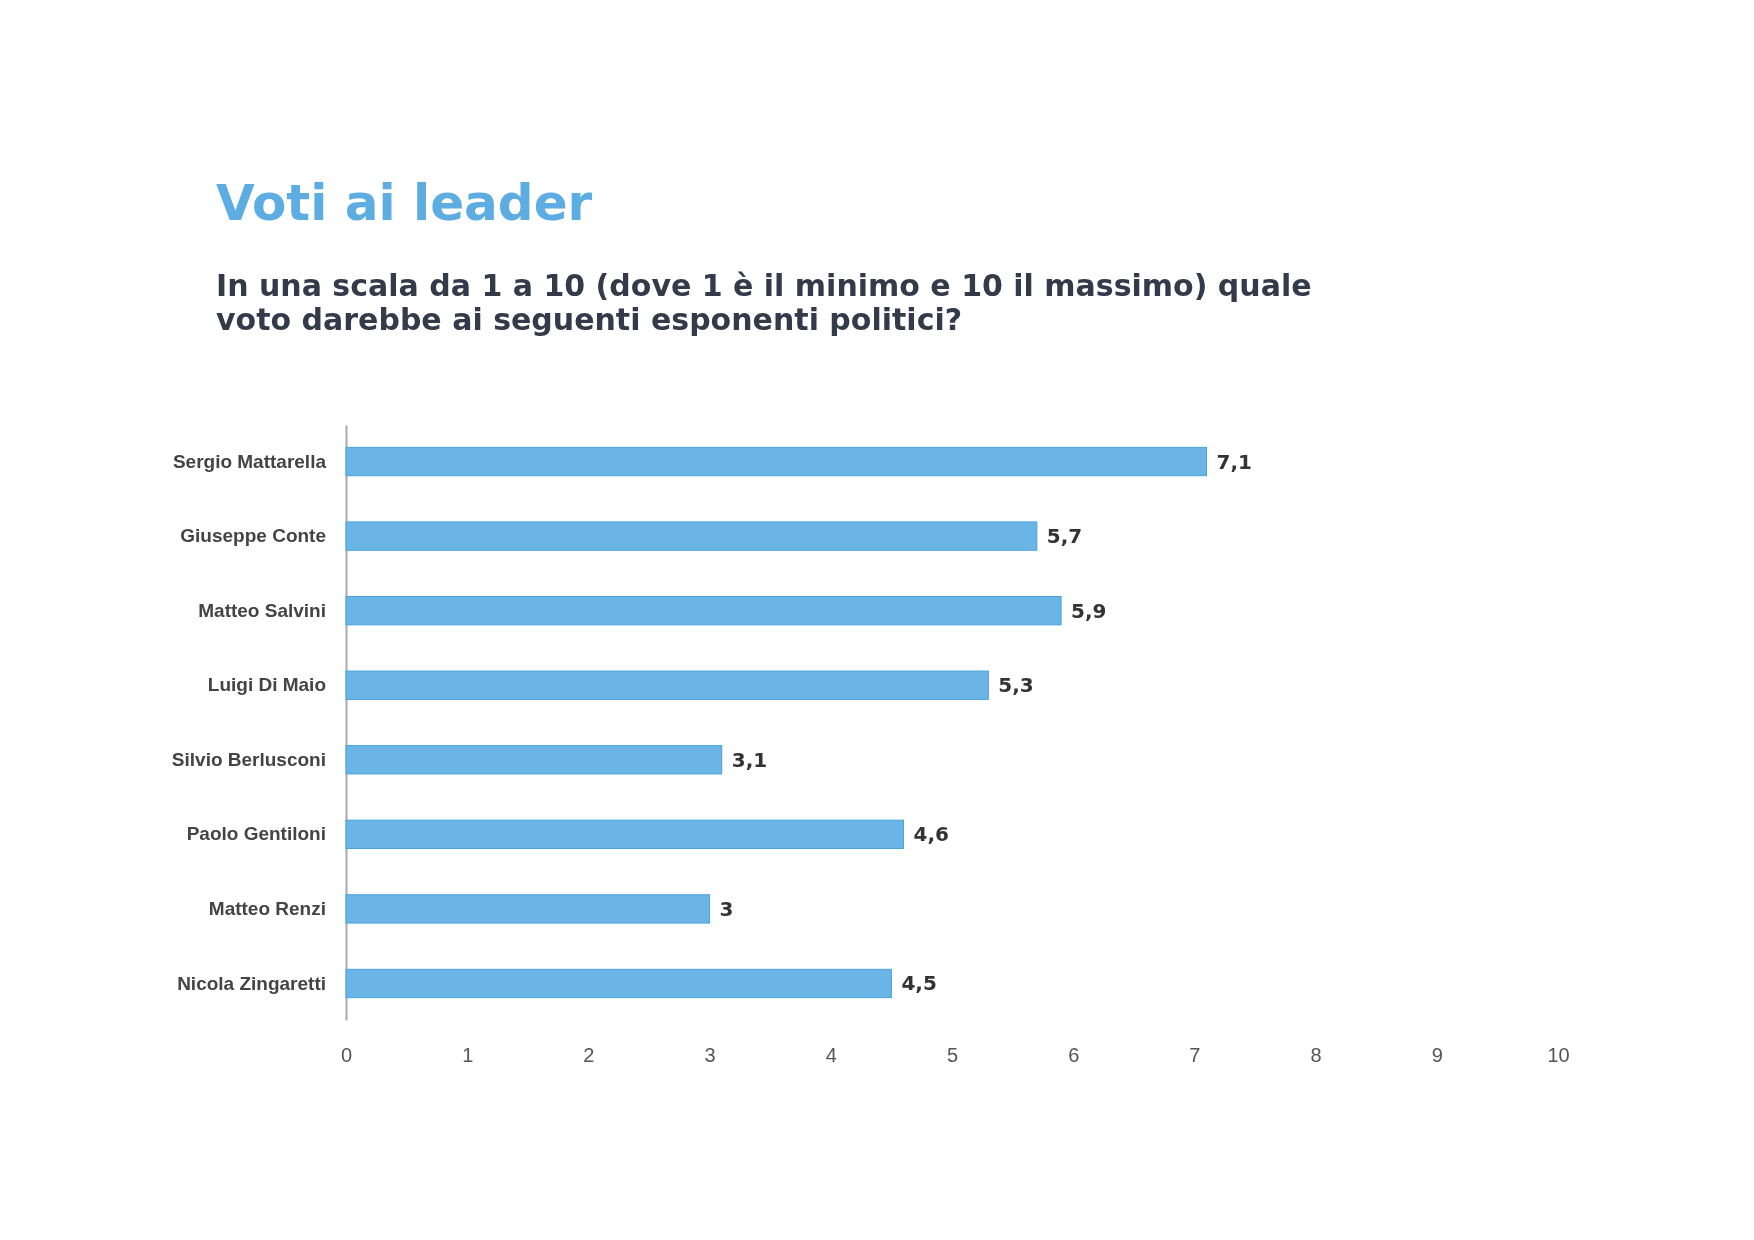 This screenshot has height=1240, width=1754. Describe the element at coordinates (1437, 1055) in the screenshot. I see `x-tick-label: 9` at that location.